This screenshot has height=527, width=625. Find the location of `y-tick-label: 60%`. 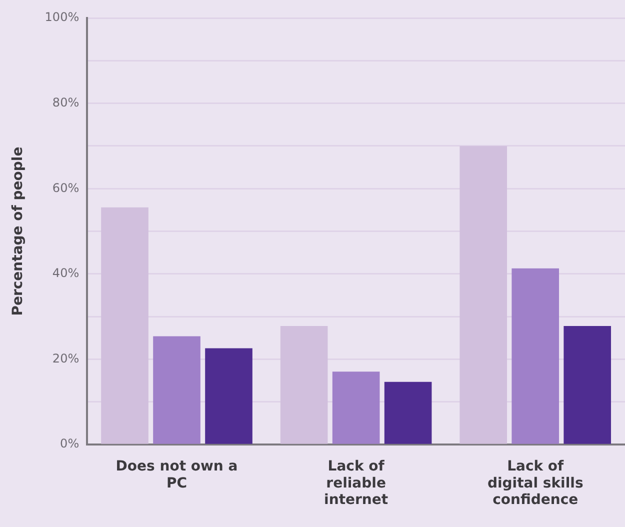

y-tick-label: 60% is located at coordinates (66, 187).